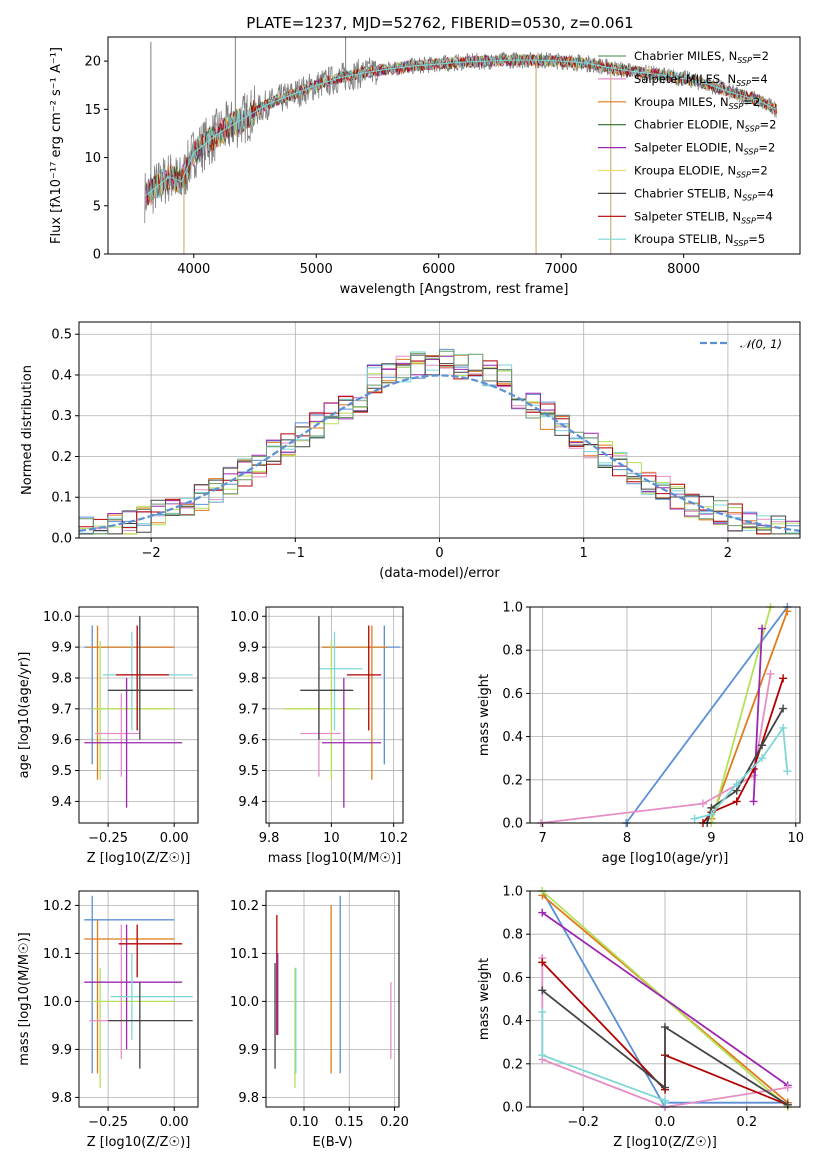 Image resolution: width=819 pixels, height=1170 pixels. Describe the element at coordinates (561, 269) in the screenshot. I see `x-tick-label: 7000` at that location.